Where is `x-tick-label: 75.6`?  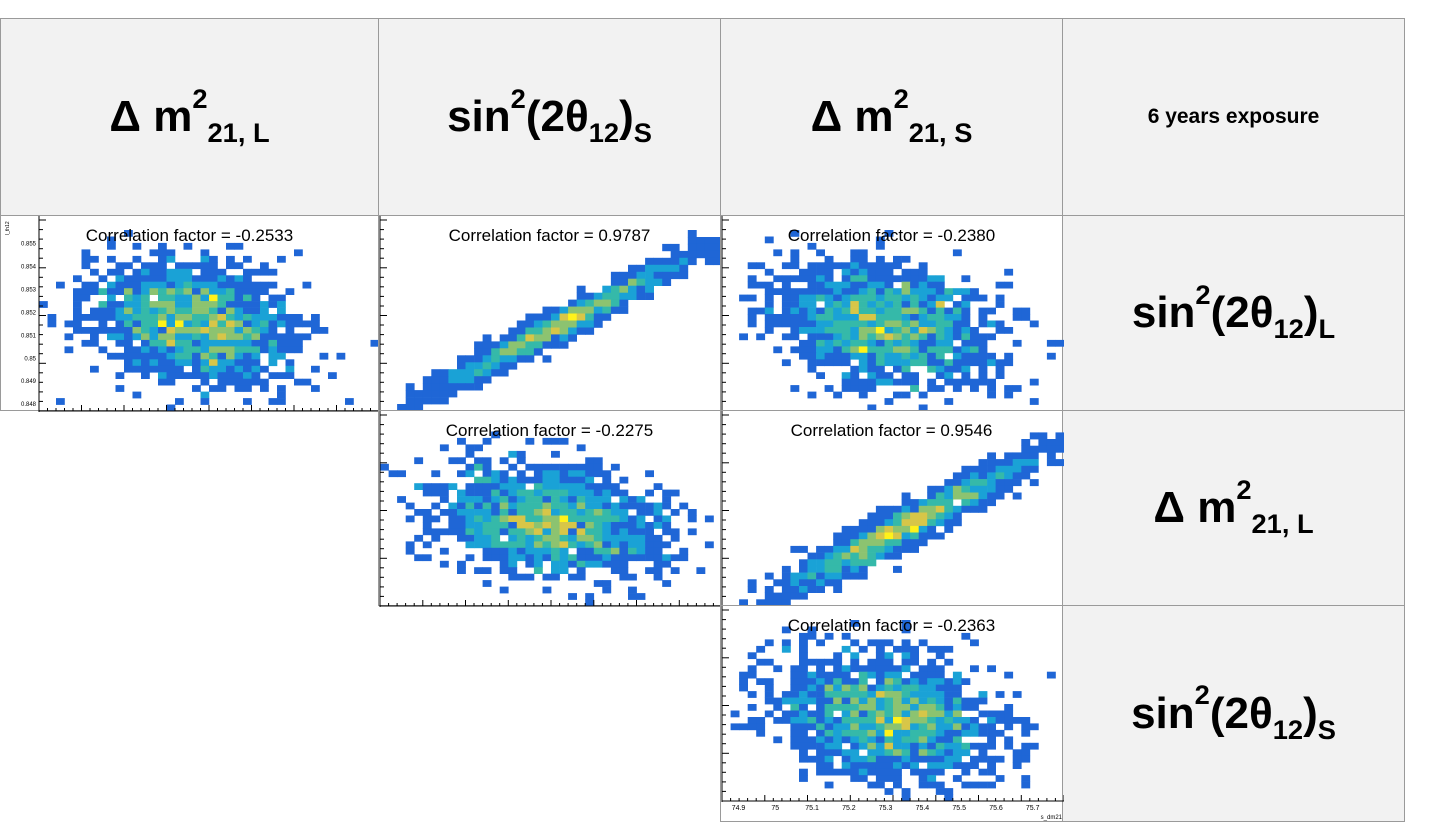
x-tick-label: 75.6 is located at coordinates (996, 808).